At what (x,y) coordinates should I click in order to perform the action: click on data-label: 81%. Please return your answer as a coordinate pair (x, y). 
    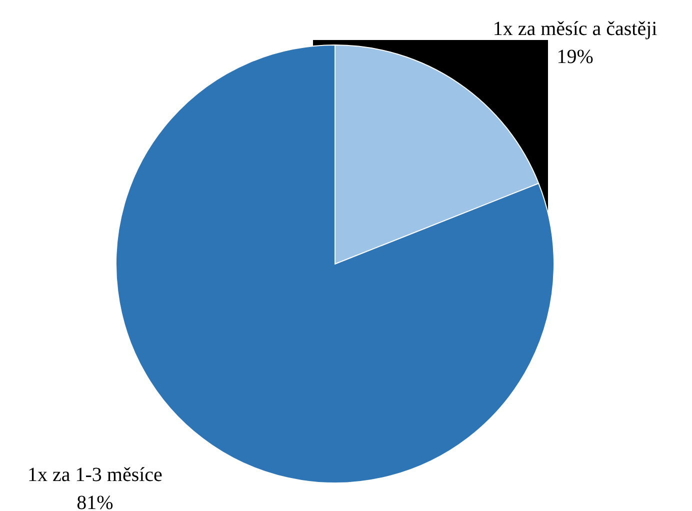
    Looking at the image, I should click on (95, 501).